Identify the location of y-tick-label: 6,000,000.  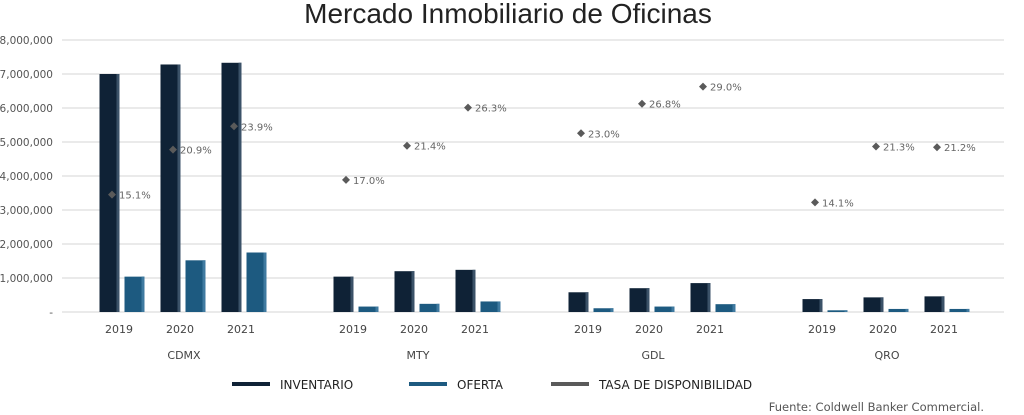
(26, 109).